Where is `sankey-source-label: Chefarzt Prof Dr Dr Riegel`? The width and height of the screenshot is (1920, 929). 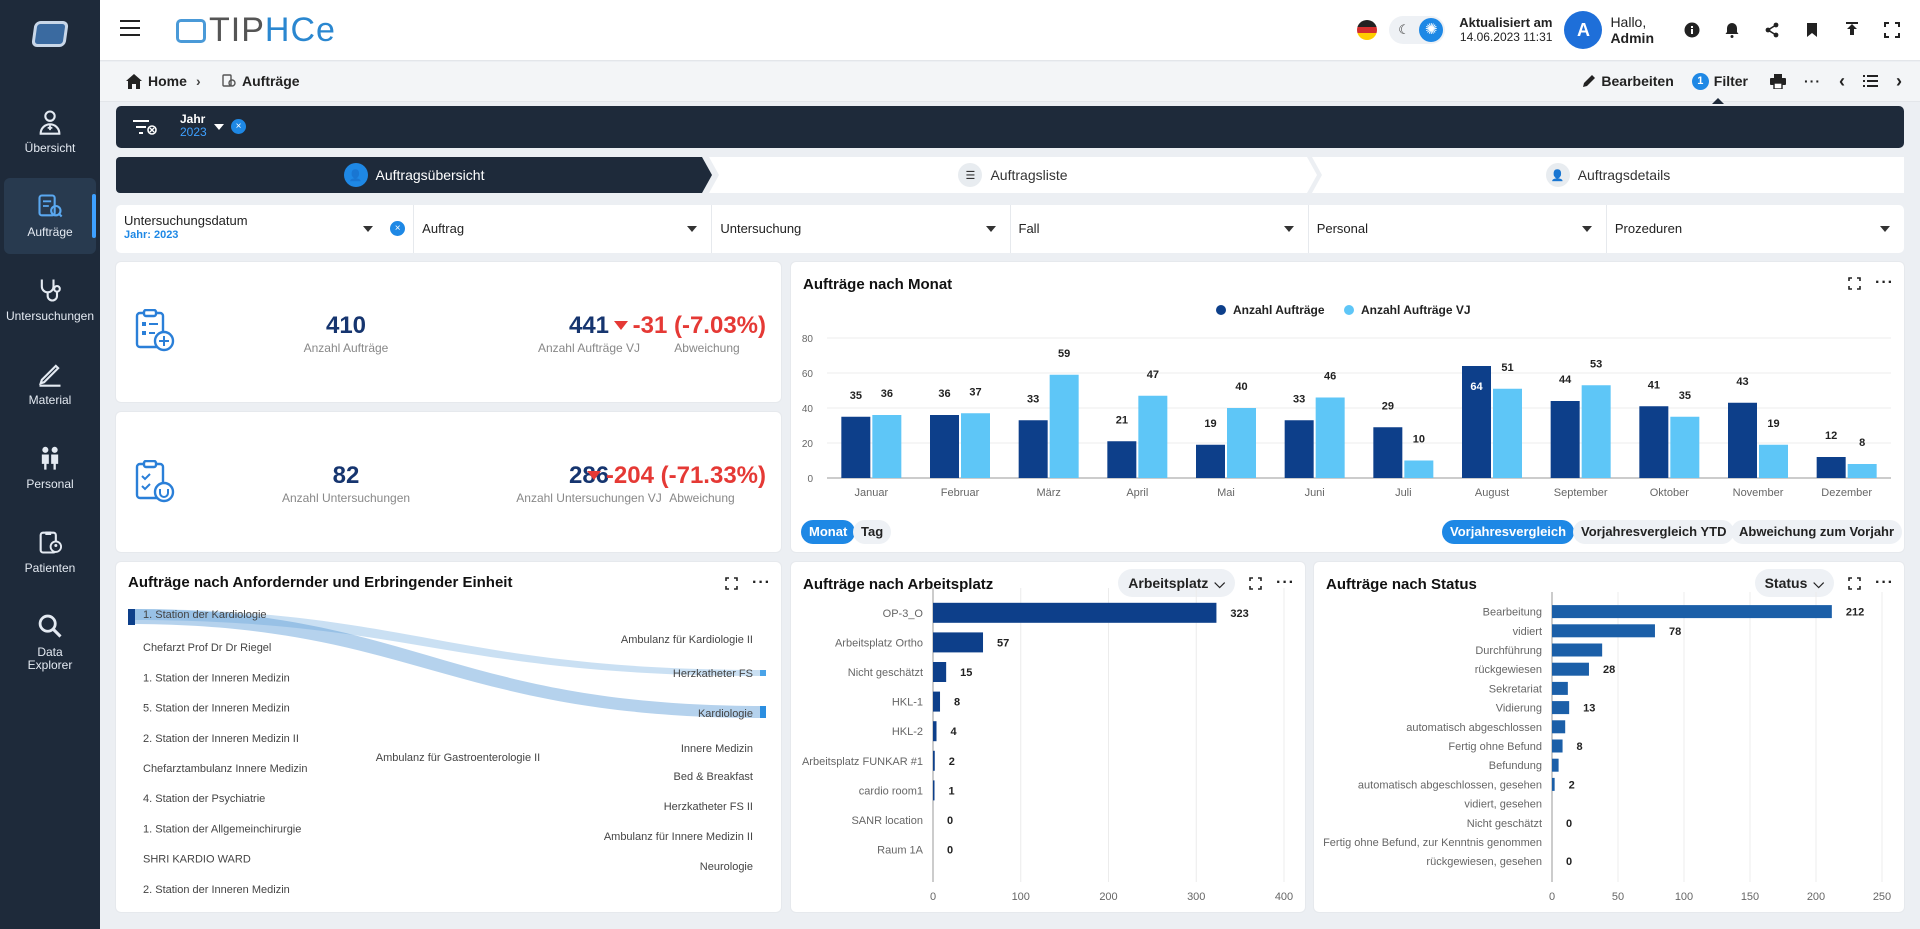
sankey-source-label: Chefarzt Prof Dr Dr Riegel is located at coordinates (207, 648).